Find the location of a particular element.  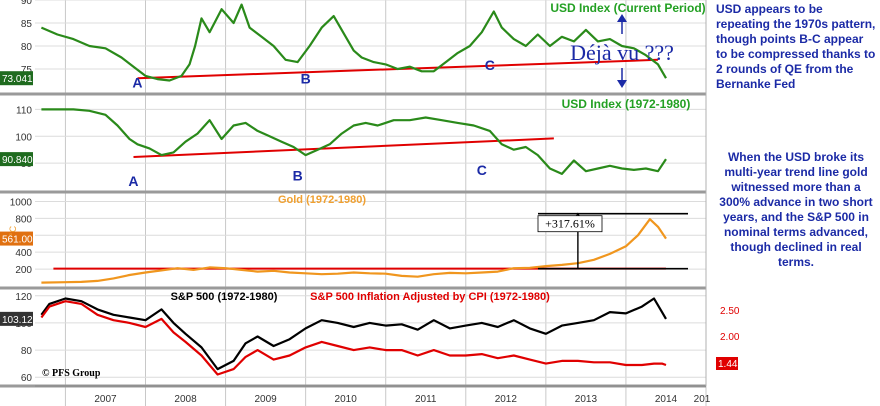

y-tick-label: 100 is located at coordinates (23, 137).